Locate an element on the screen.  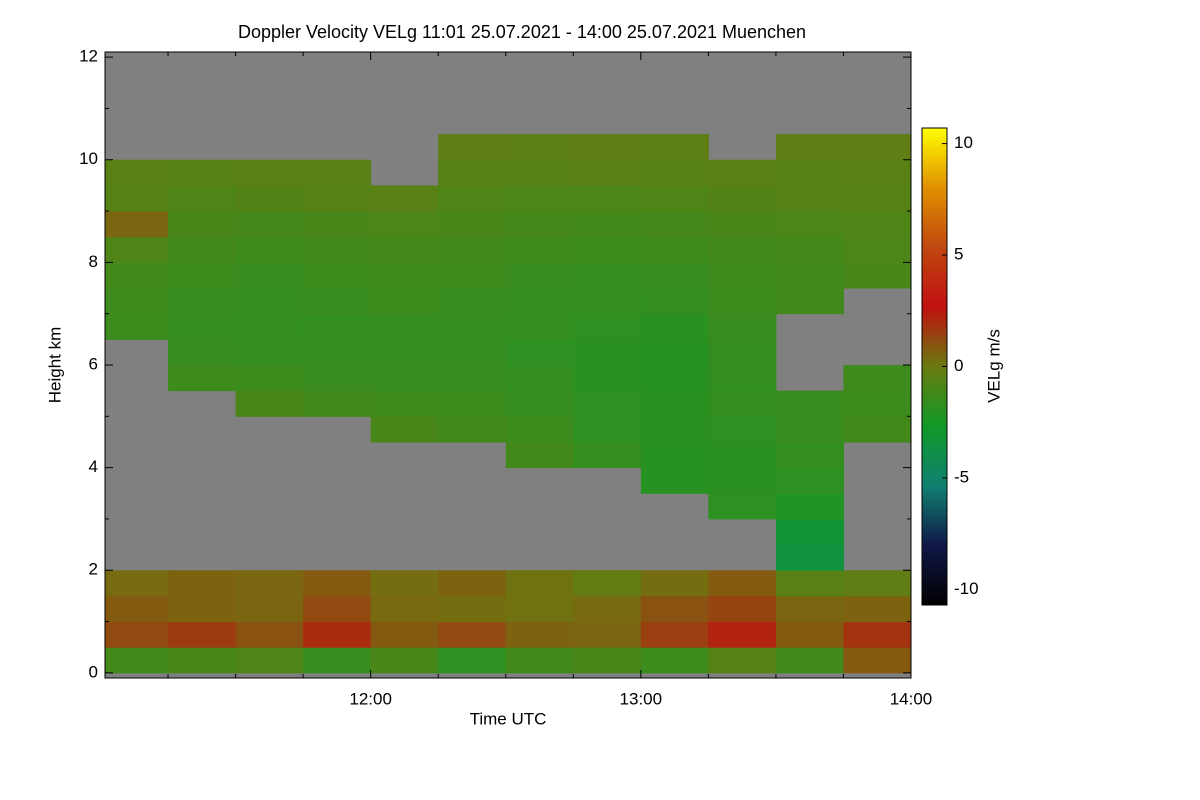
colorbar-title: VELg m/s is located at coordinates (993, 366).